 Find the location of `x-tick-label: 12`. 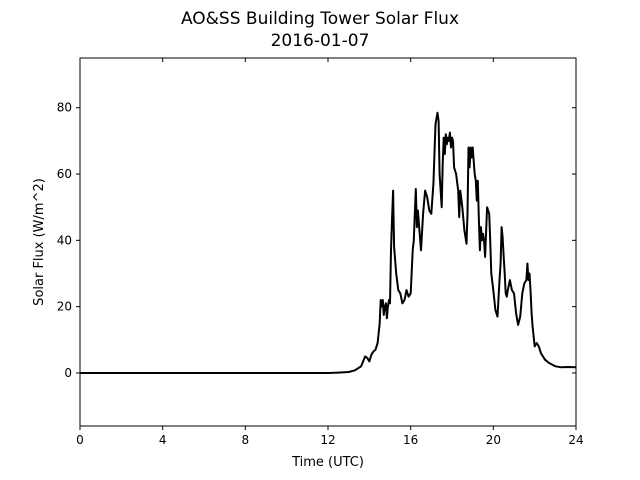

x-tick-label: 12 is located at coordinates (327, 440).